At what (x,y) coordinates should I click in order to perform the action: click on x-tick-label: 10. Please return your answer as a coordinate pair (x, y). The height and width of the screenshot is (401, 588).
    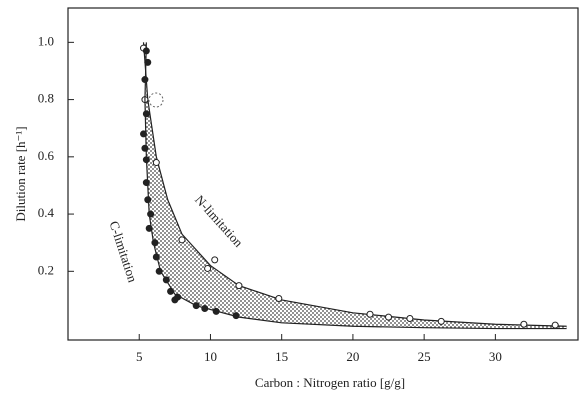
    Looking at the image, I should click on (210, 356).